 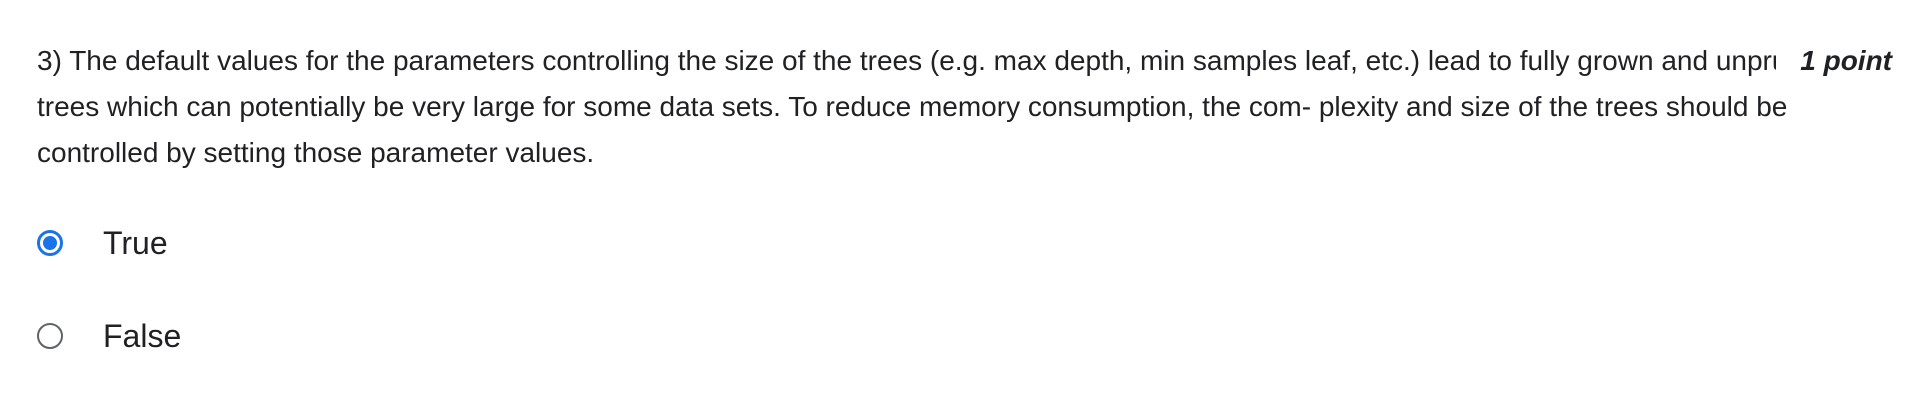 I want to click on option-label: True, so click(x=135, y=243).